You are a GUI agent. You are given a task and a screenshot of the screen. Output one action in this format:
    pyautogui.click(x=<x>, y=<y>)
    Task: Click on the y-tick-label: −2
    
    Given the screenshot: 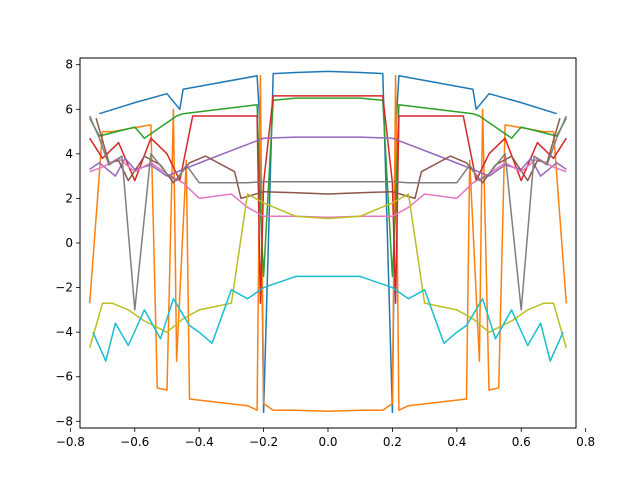 What is the action you would take?
    pyautogui.click(x=64, y=288)
    